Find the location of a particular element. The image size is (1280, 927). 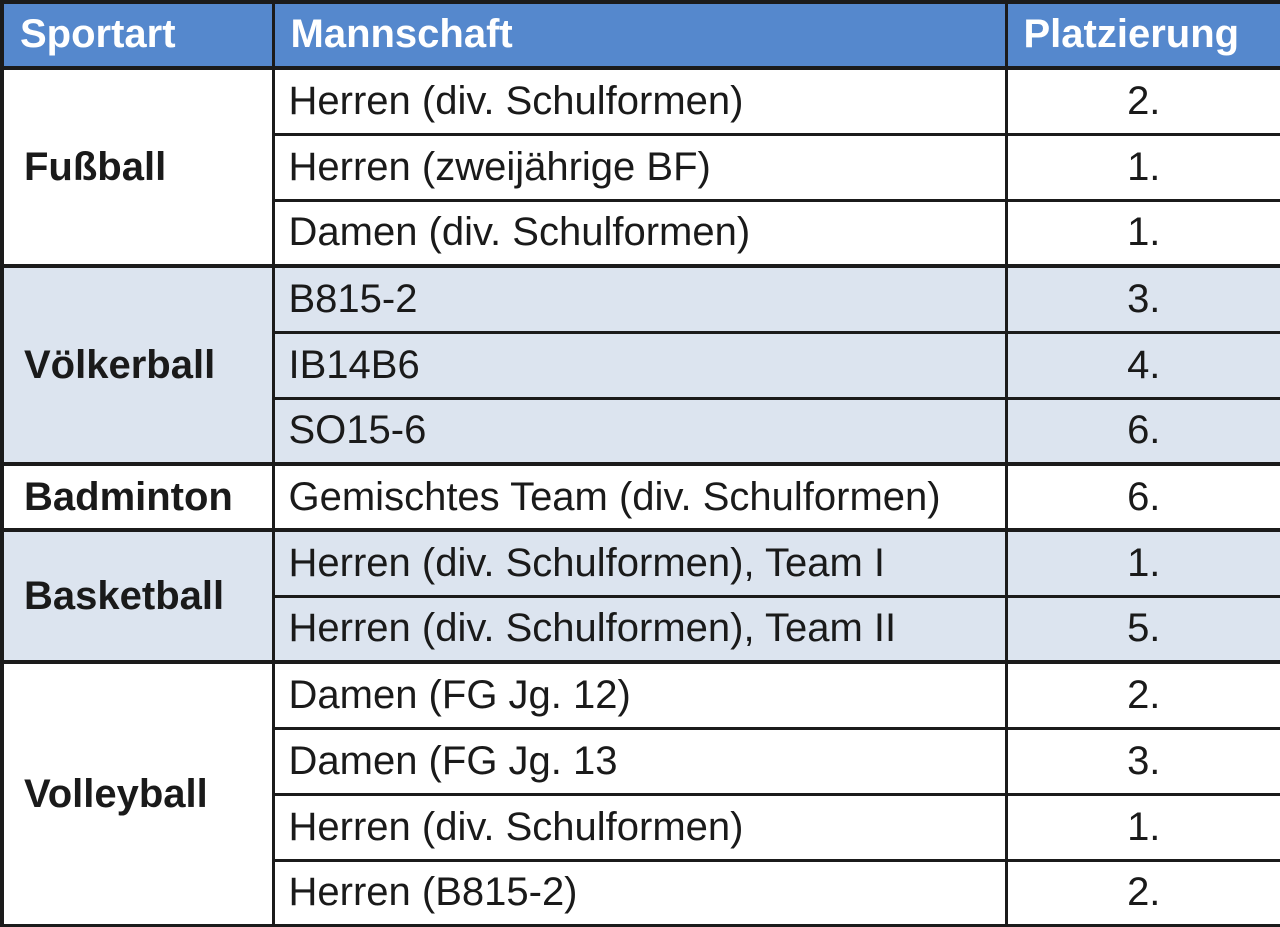

sport-cell: Völkerball is located at coordinates (137, 365).